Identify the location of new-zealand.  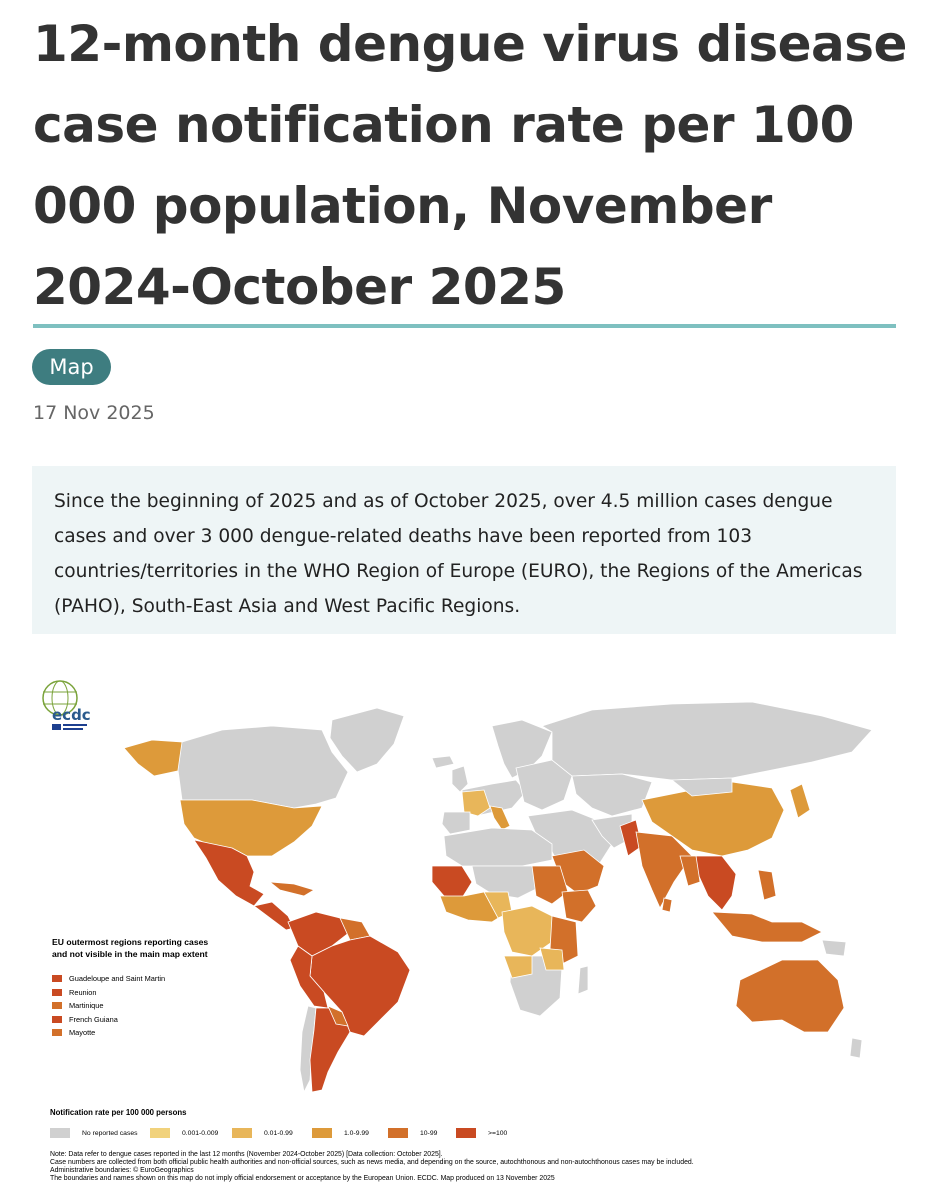
(856, 1048).